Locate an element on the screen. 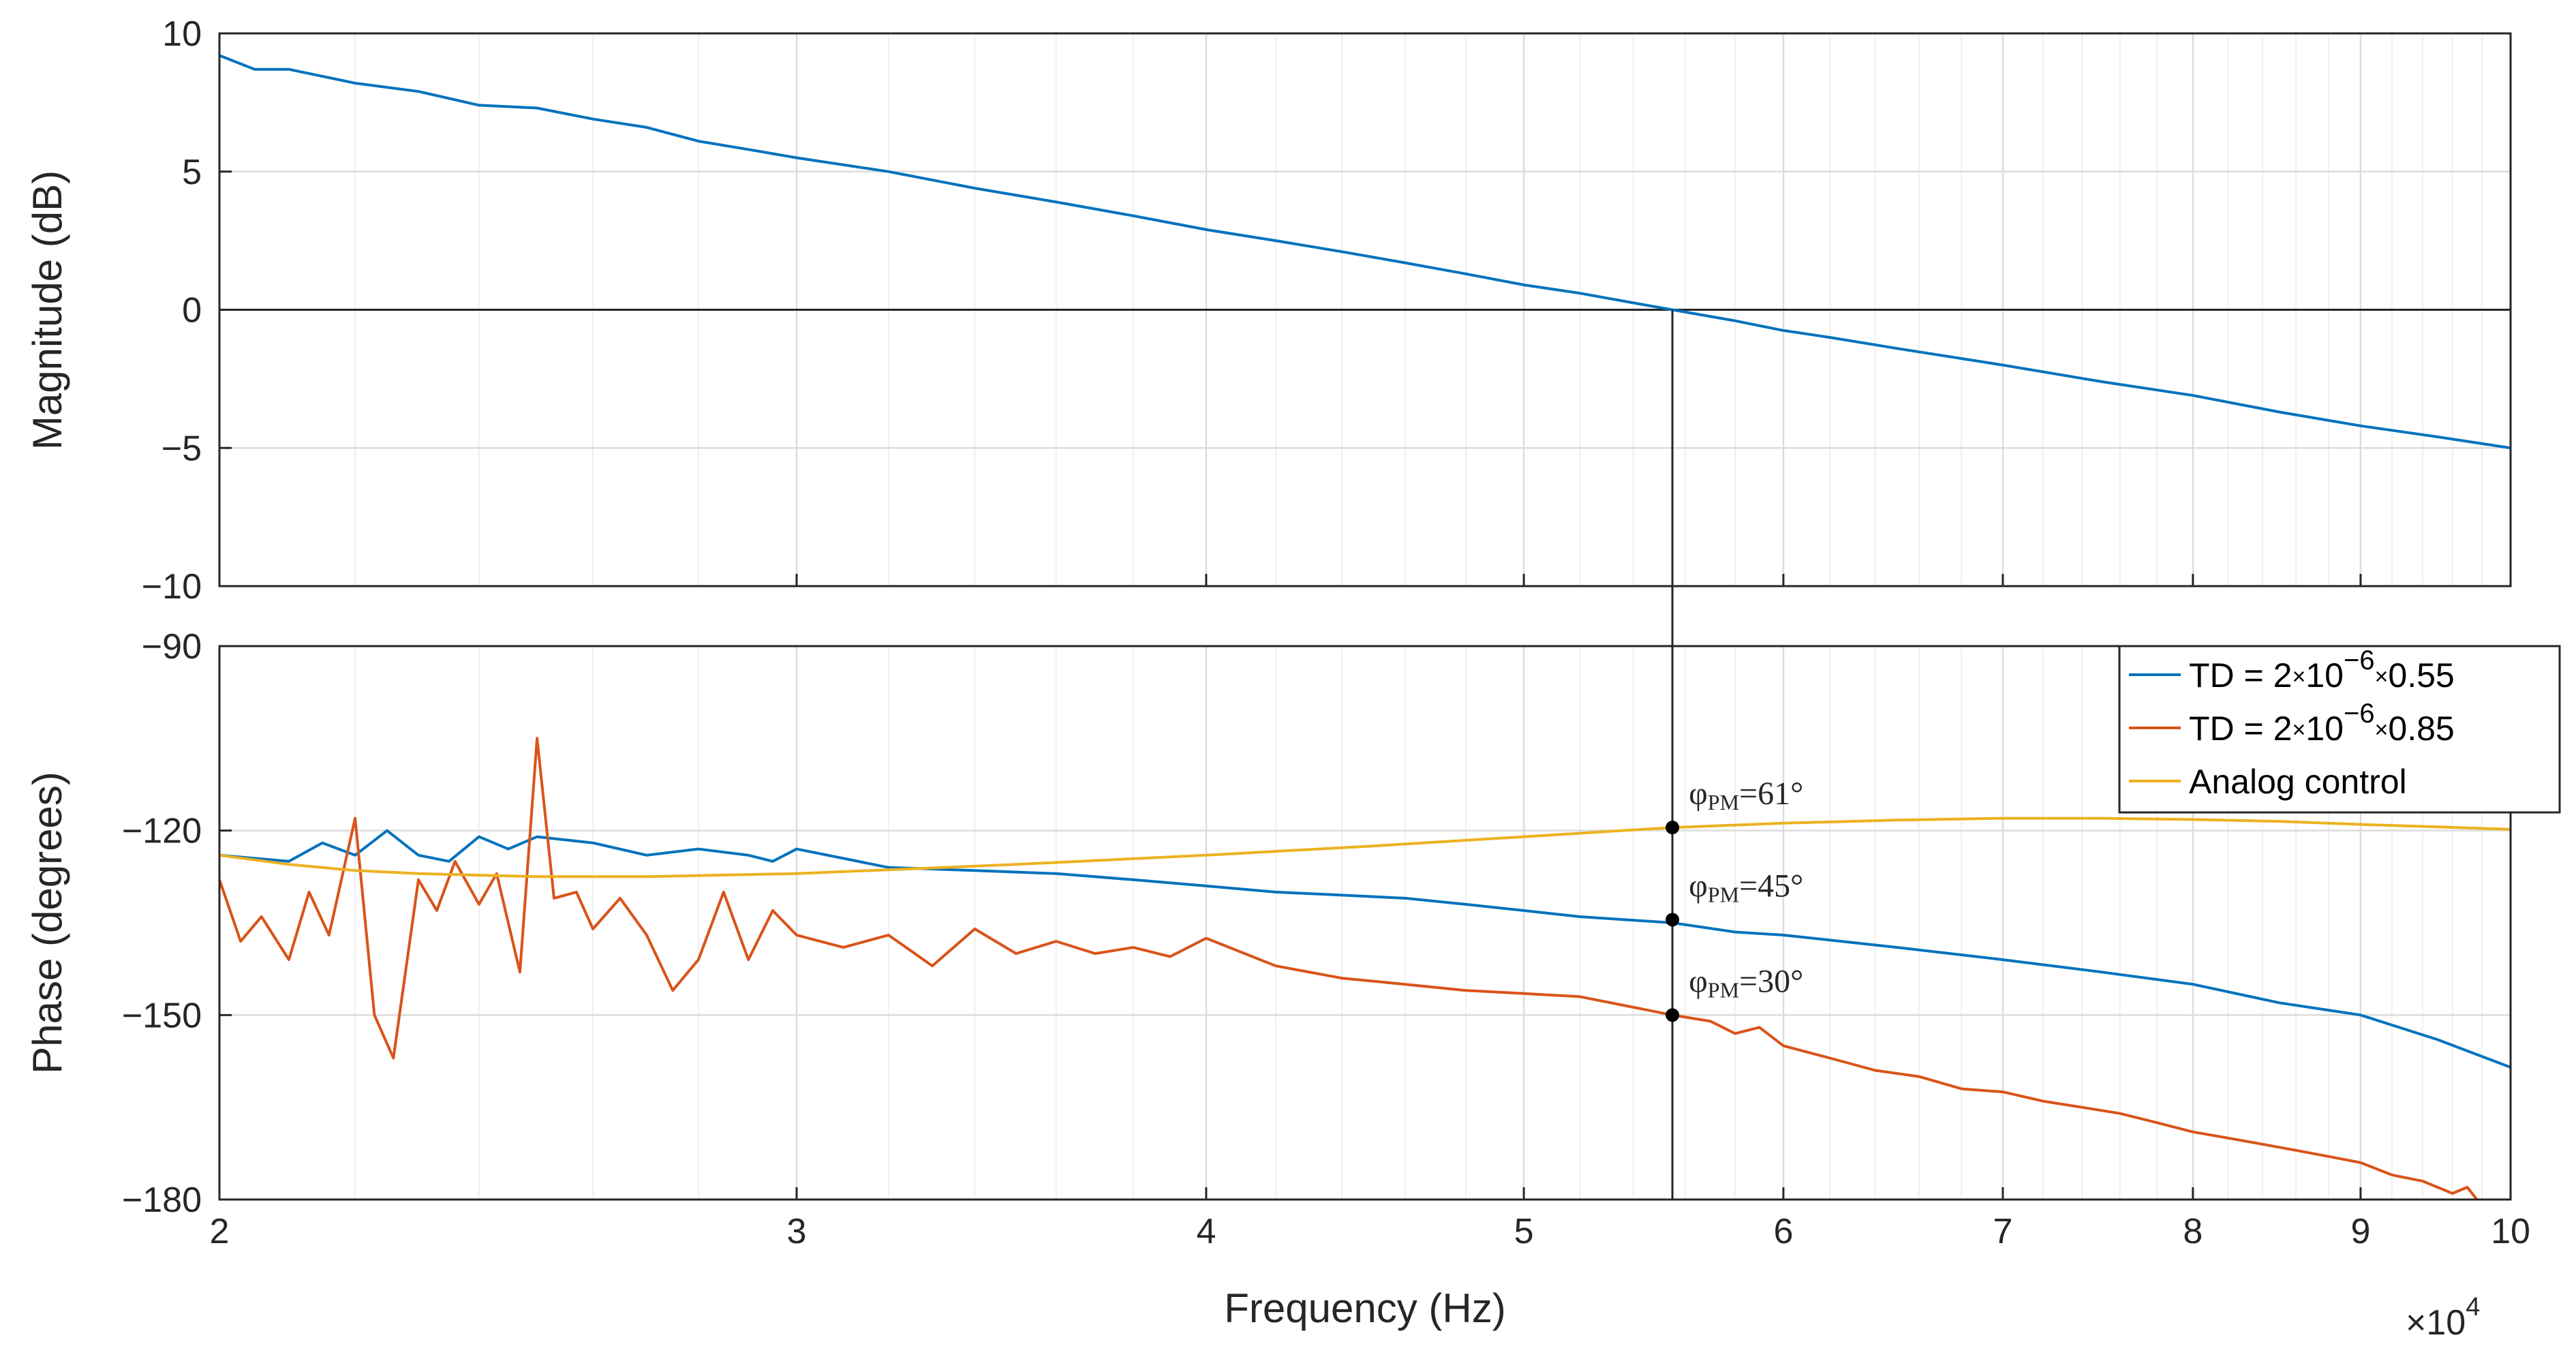 This screenshot has width=2576, height=1359. phase-y-tick-label: −90 is located at coordinates (172, 647).